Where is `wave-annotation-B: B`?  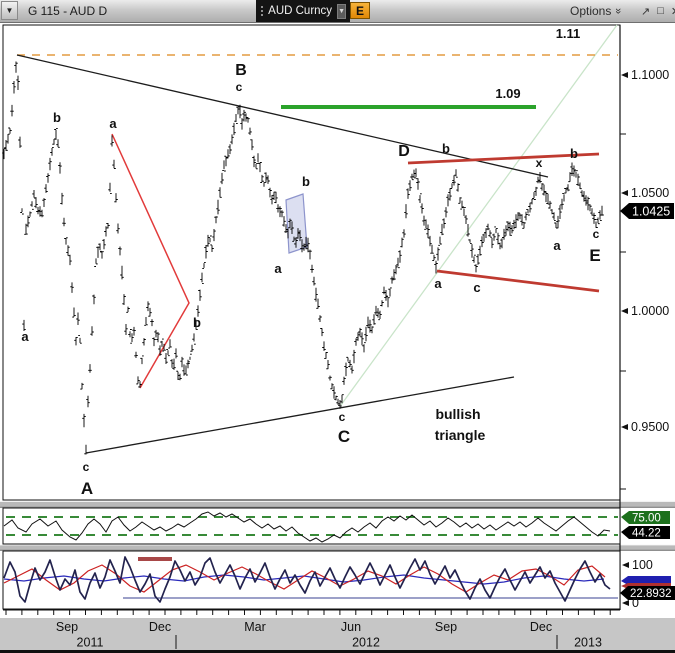
wave-annotation-B: B is located at coordinates (241, 70).